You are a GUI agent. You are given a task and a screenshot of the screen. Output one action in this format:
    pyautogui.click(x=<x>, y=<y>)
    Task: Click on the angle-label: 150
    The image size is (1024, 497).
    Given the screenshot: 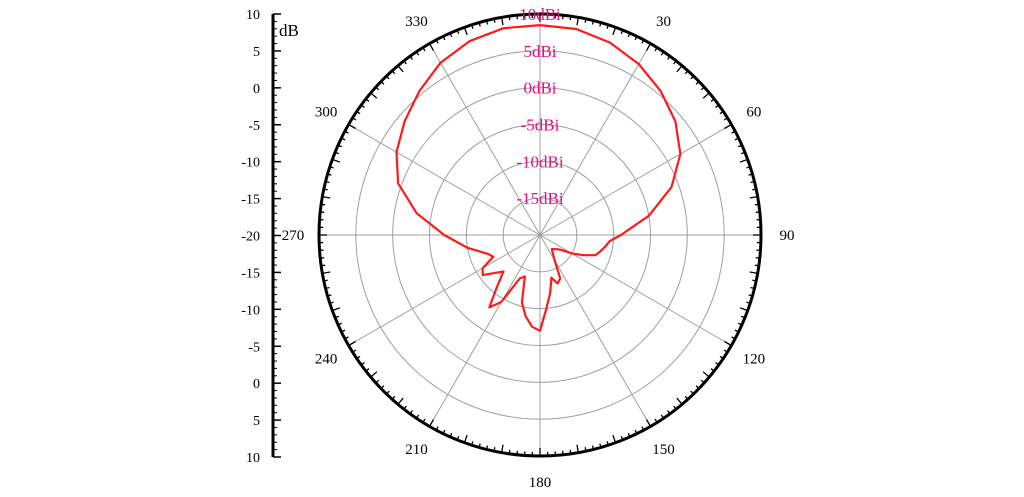 What is the action you would take?
    pyautogui.click(x=663, y=450)
    